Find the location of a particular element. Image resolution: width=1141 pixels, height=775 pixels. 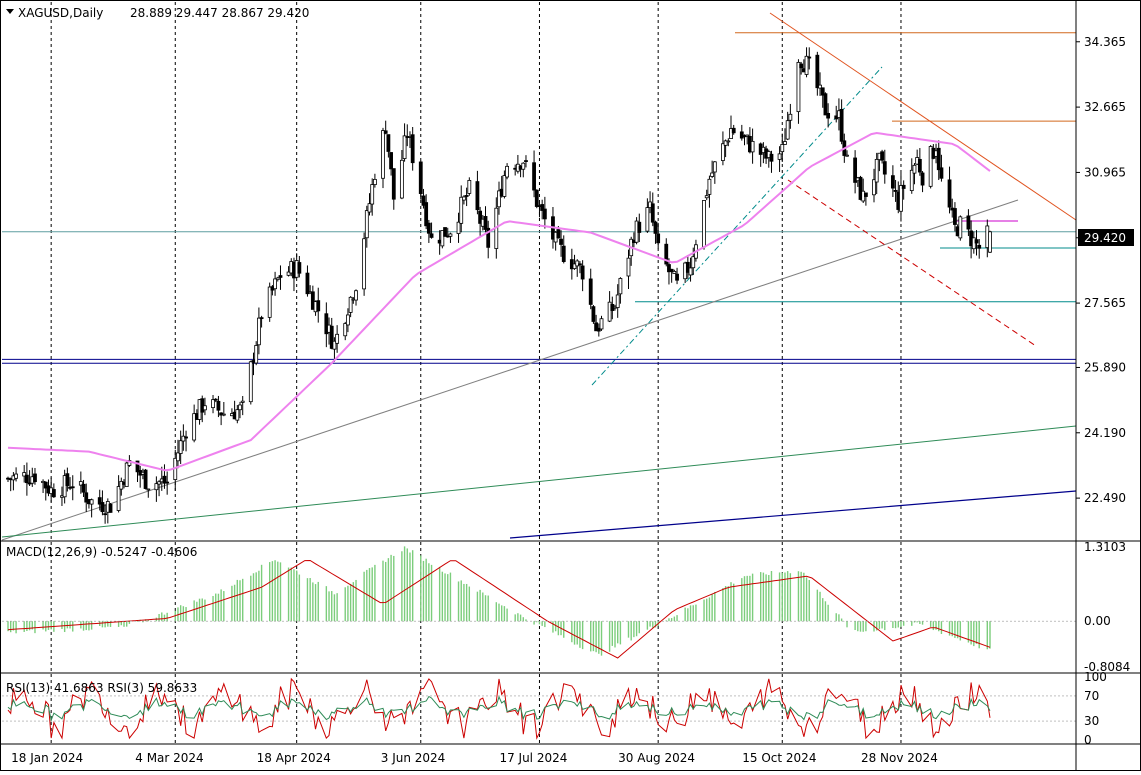

rsi-panel is located at coordinates (539, 708).